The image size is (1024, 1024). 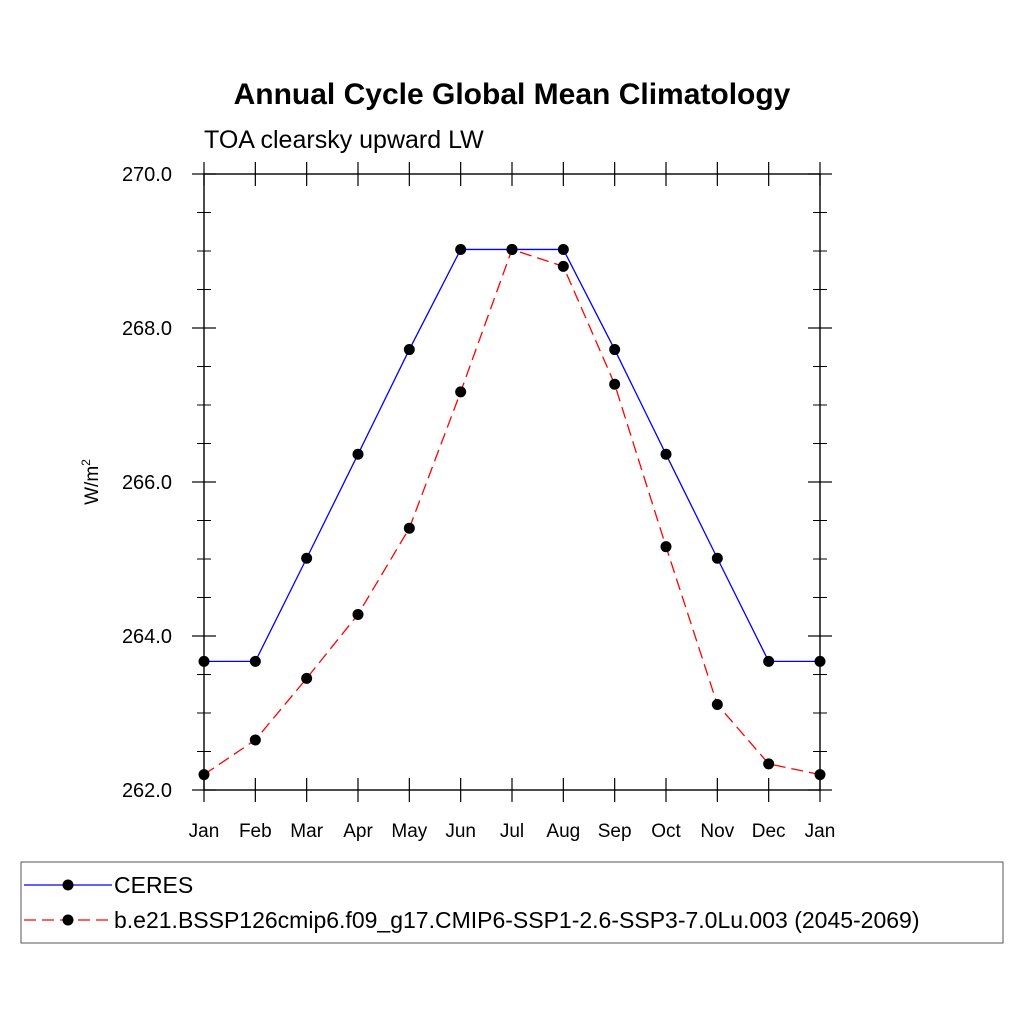 I want to click on x-tick-label: Oct, so click(x=666, y=831).